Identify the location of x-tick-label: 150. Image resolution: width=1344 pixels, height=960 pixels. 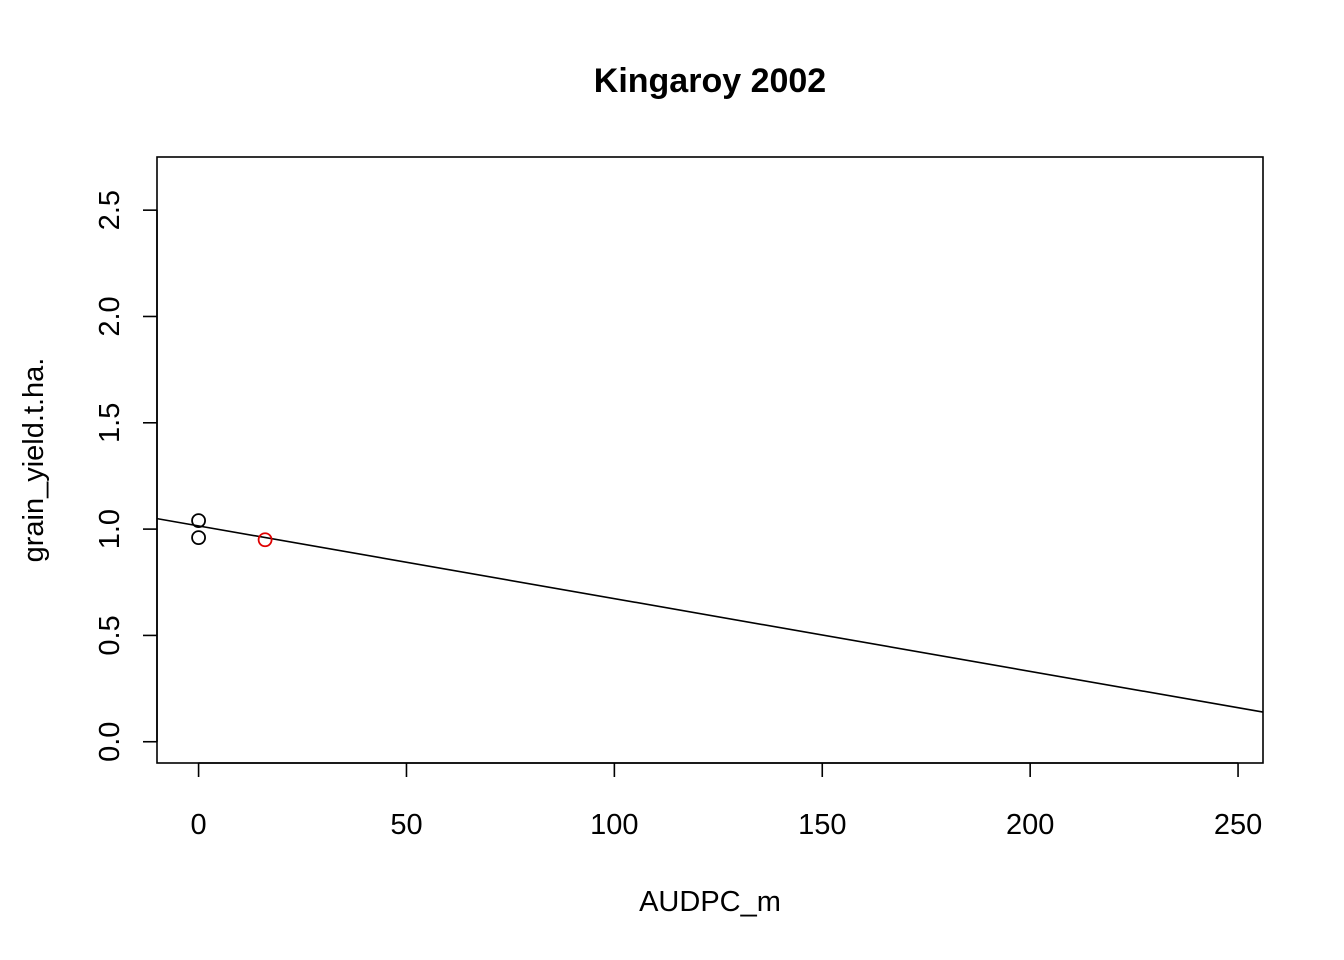
(822, 825).